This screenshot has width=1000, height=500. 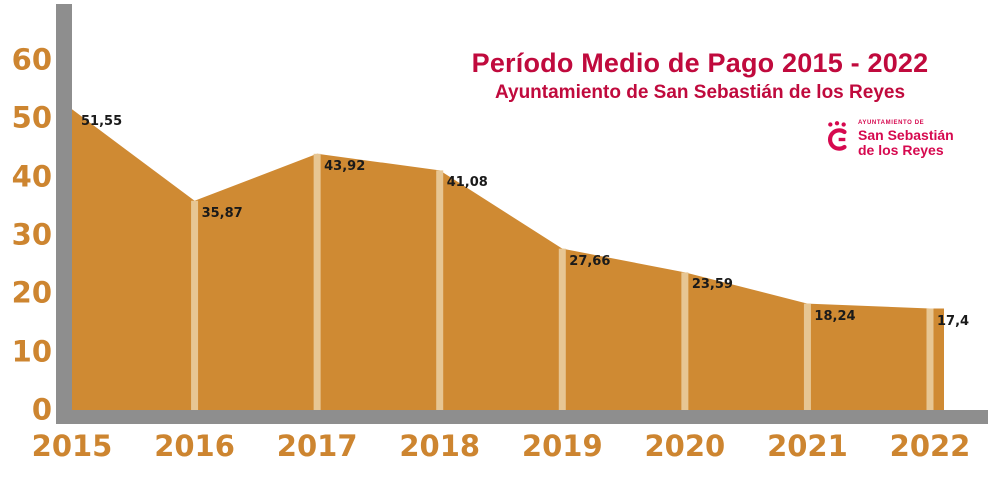 What do you see at coordinates (807, 446) in the screenshot?
I see `x-tick-label: 2021` at bounding box center [807, 446].